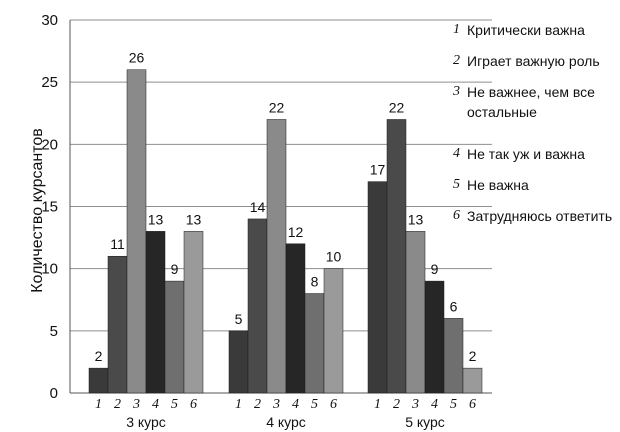  Describe the element at coordinates (456, 91) in the screenshot. I see `legend-index: 3` at that location.